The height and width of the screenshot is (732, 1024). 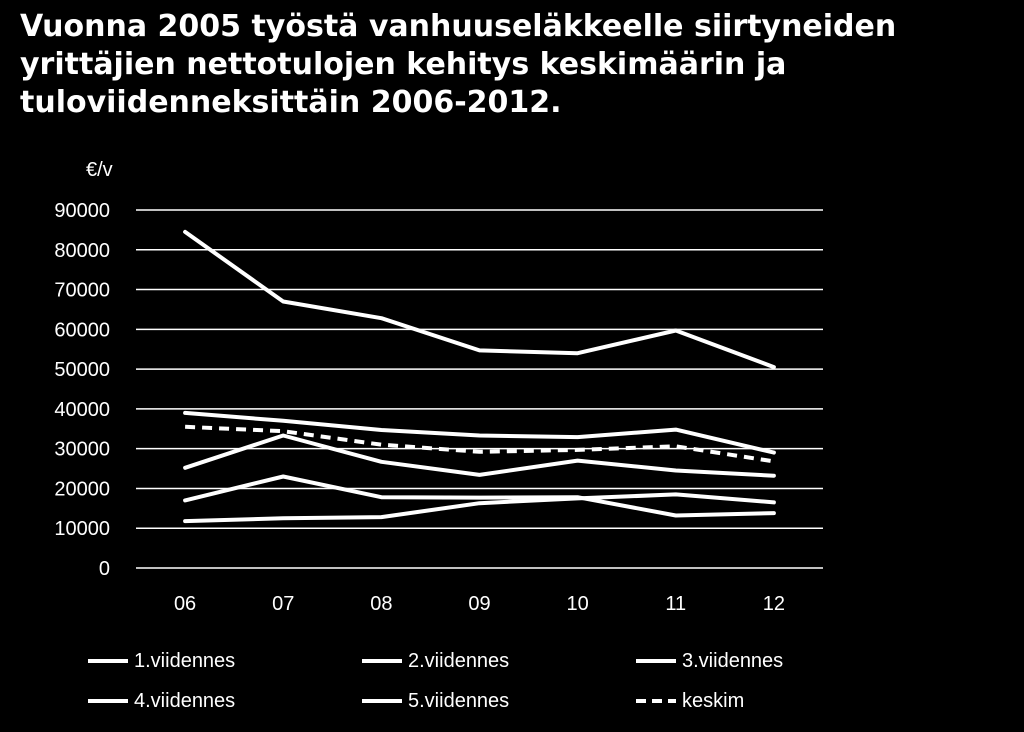 I want to click on y-tick-label: 80000, so click(x=82, y=251).